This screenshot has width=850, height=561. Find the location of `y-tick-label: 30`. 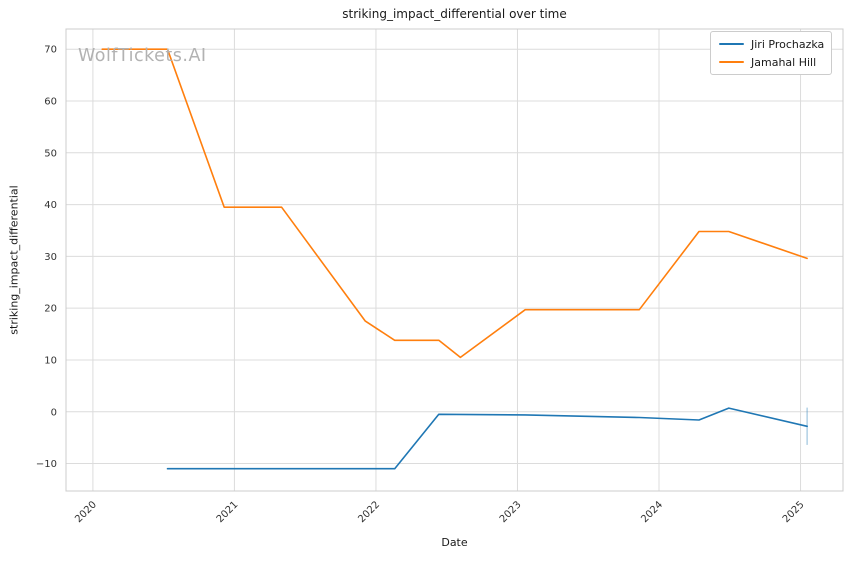

y-tick-label: 30 is located at coordinates (50, 257).